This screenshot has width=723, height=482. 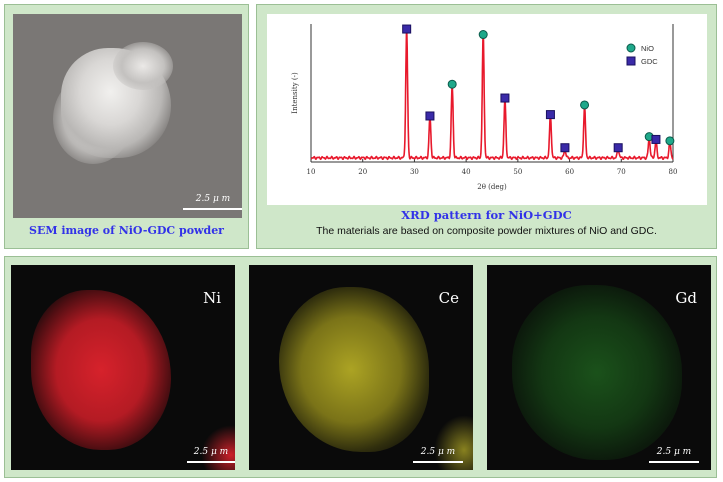 I want to click on legend-gdc-icon, so click(x=631, y=61).